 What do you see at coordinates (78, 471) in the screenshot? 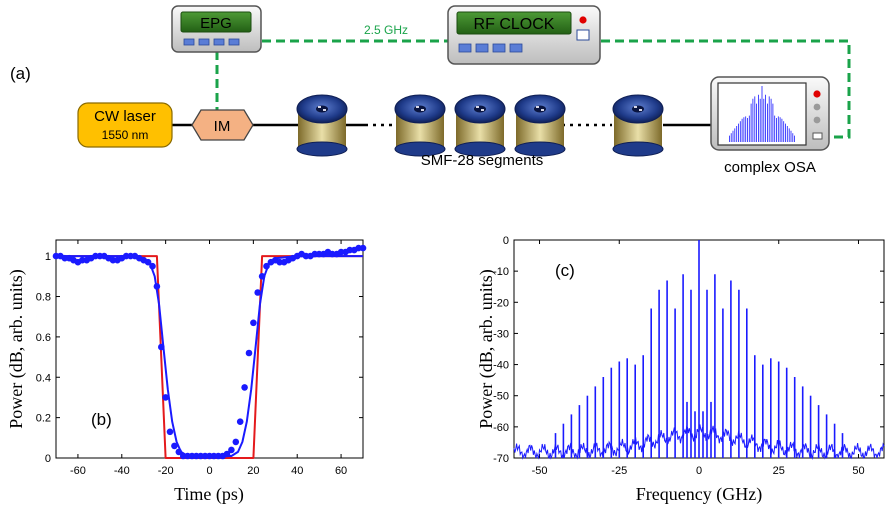
I see `x-tick-label: -60` at bounding box center [78, 471].